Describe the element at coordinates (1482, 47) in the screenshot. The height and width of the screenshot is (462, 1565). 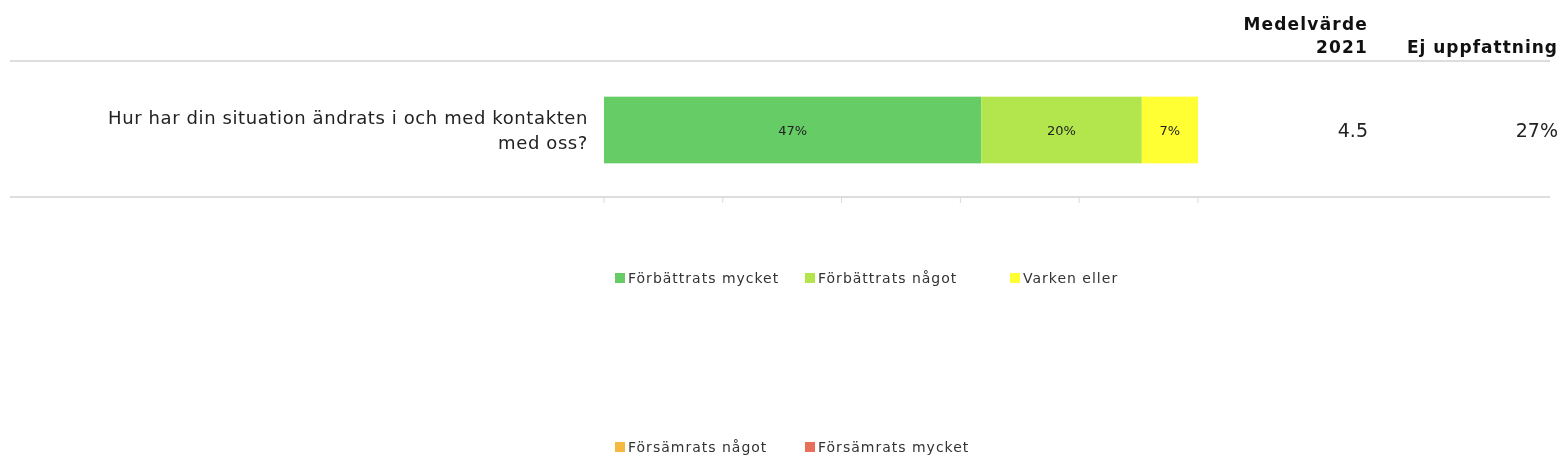
I see `text: Ej uppfattning` at that location.